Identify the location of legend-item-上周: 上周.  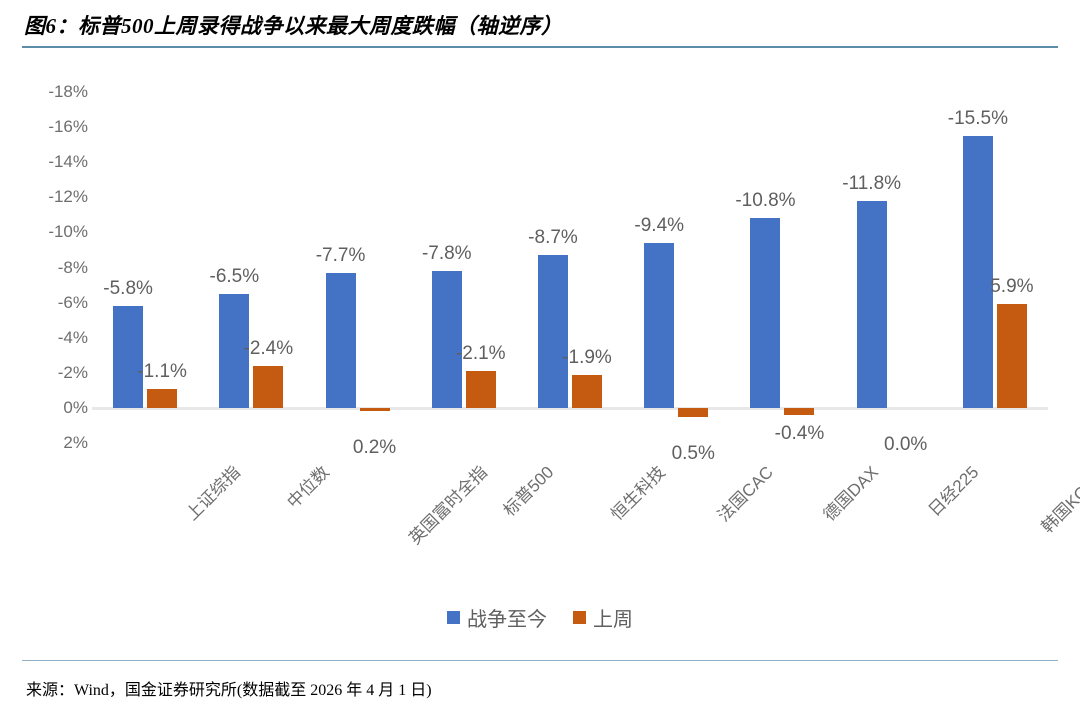
(603, 617).